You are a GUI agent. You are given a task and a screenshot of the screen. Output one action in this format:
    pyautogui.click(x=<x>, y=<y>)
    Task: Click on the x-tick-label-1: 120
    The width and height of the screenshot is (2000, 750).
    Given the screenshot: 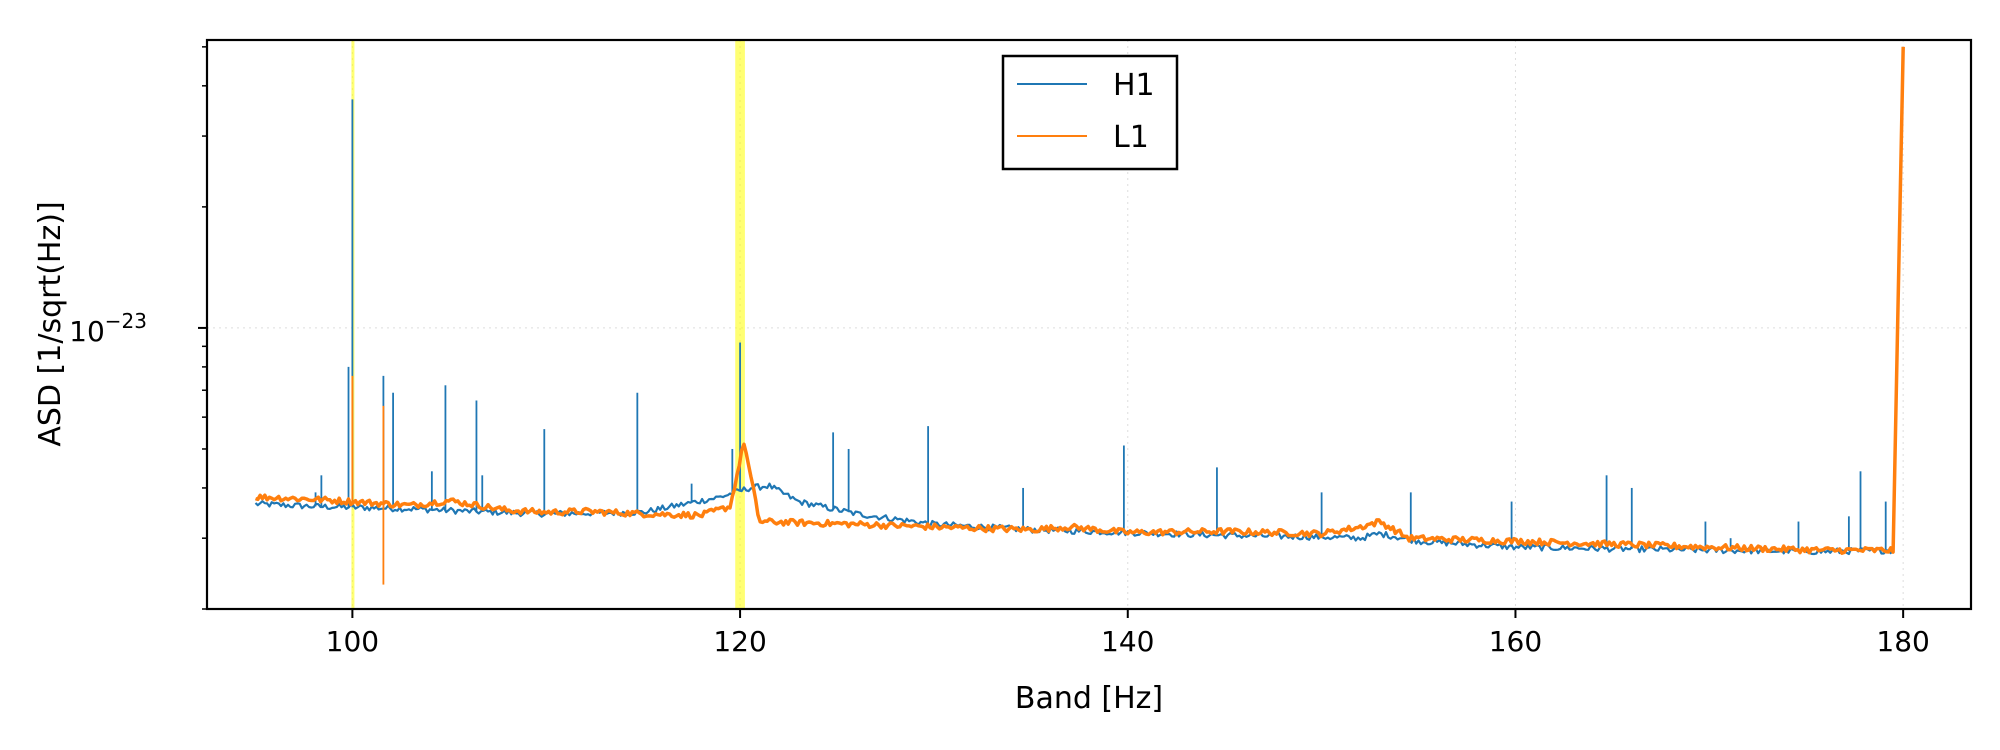 What is the action you would take?
    pyautogui.click(x=739, y=641)
    